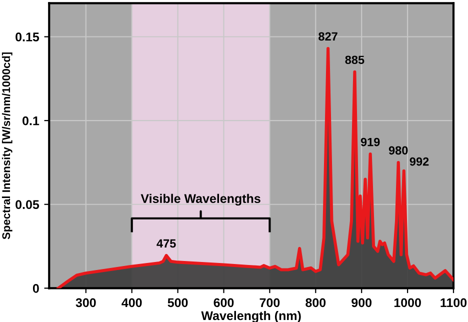 The image size is (468, 322). What do you see at coordinates (200, 200) in the screenshot?
I see `band-label: Visible Wavelengths` at bounding box center [200, 200].